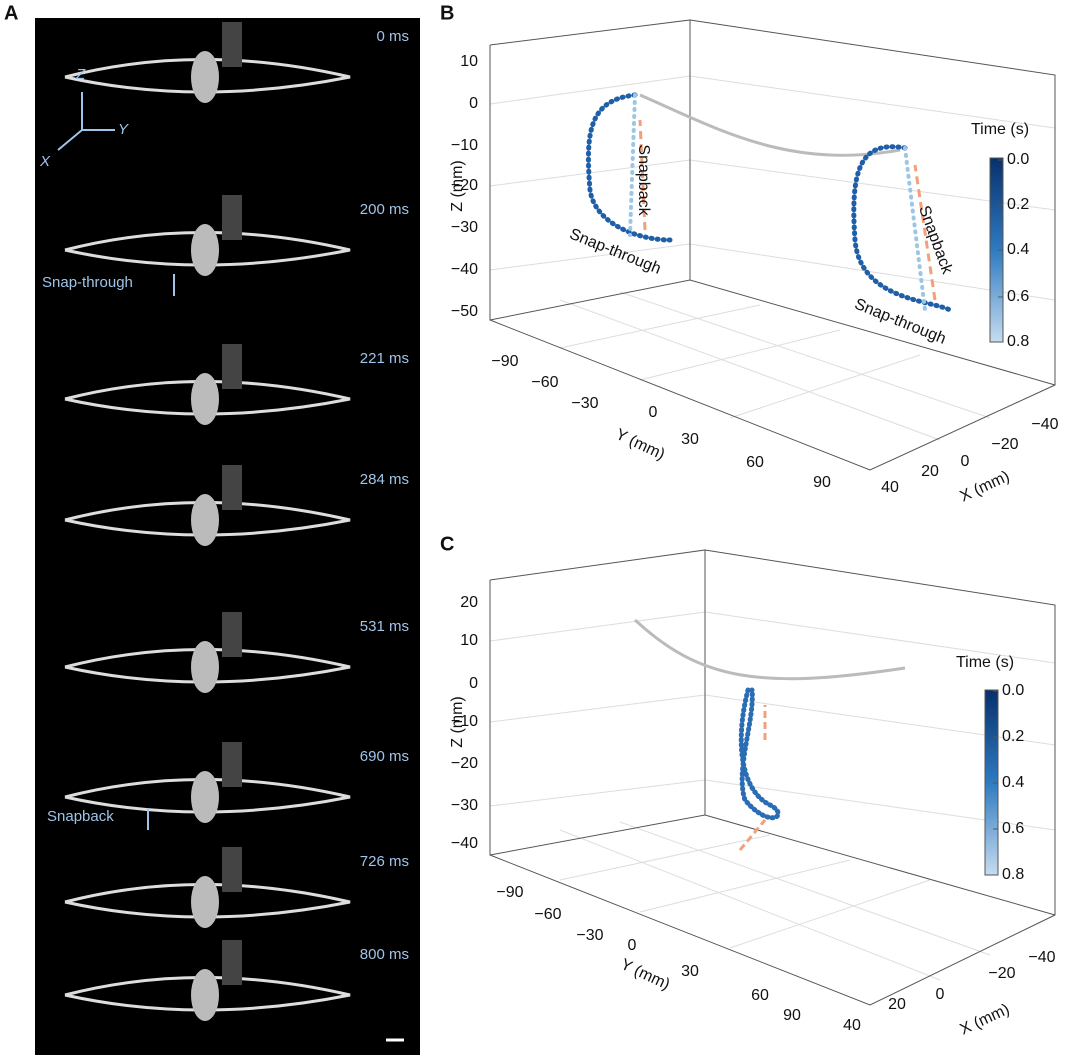  What do you see at coordinates (86, 121) in the screenshot?
I see `axis-icon` at bounding box center [86, 121].